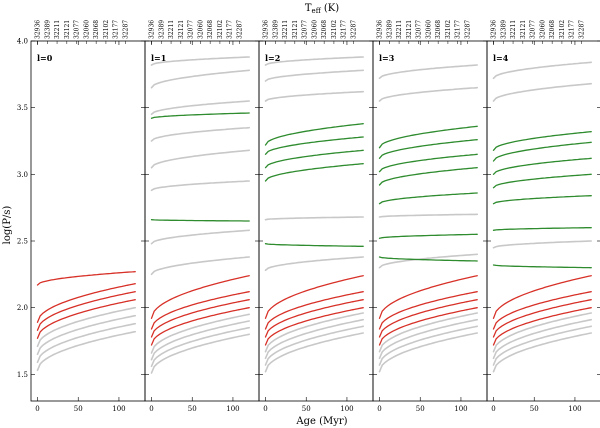  Describe the element at coordinates (22, 242) in the screenshot. I see `y-tick-label: 2.5` at that location.